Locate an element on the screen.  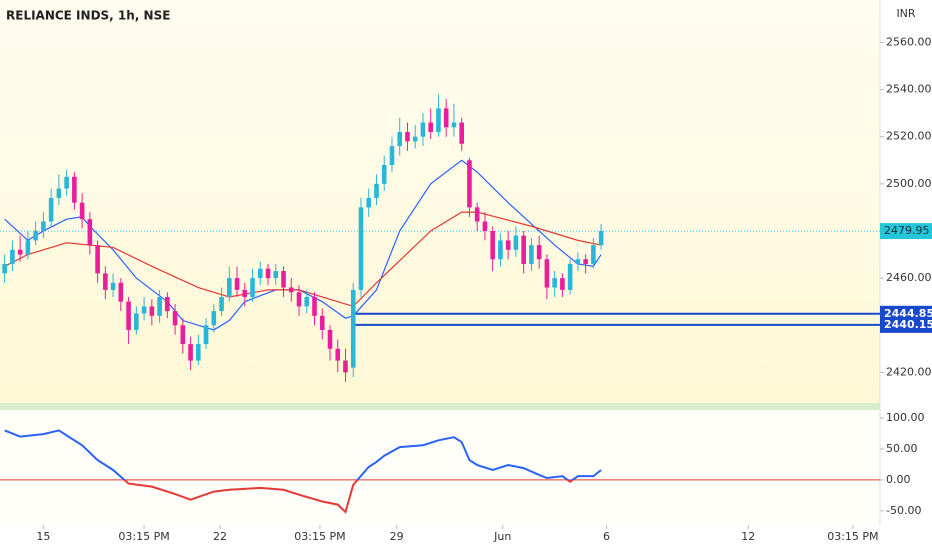
x-tick-label: 6 is located at coordinates (606, 536).